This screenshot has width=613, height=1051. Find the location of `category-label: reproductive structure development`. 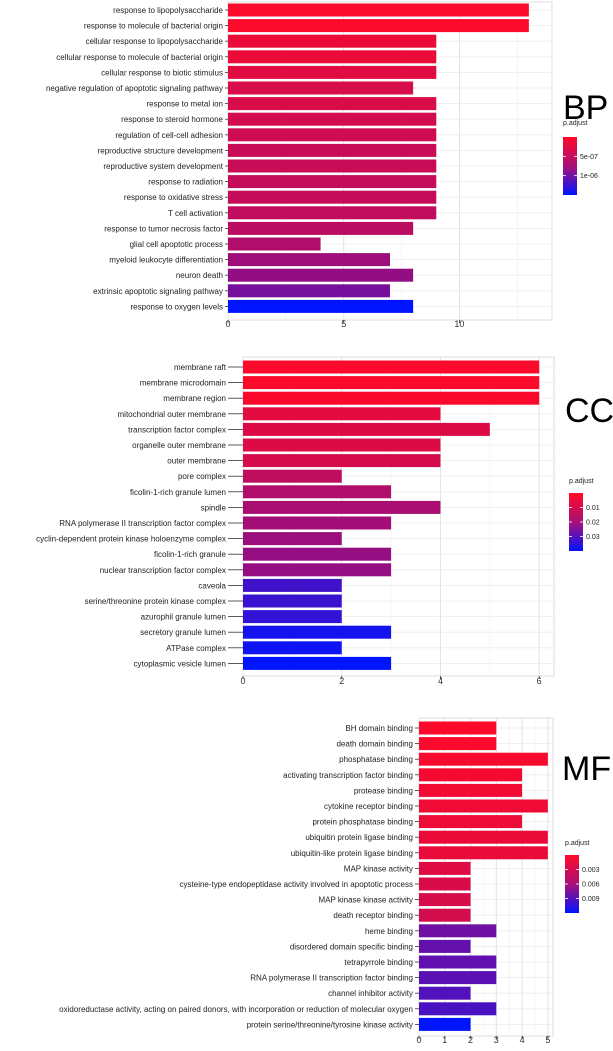

category-label: reproductive structure development is located at coordinates (161, 150).